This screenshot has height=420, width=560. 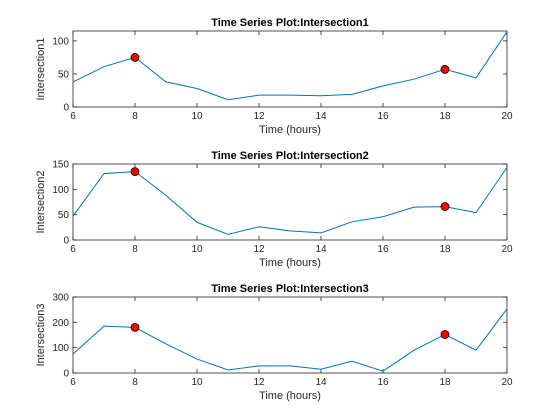 What do you see at coordinates (290, 156) in the screenshot?
I see `chart-title: Time Series Plot:Intersection2` at bounding box center [290, 156].